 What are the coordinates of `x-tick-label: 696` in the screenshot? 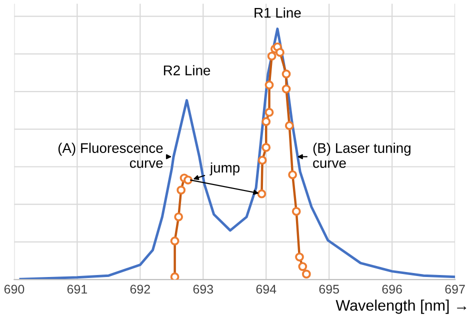 It's located at (392, 289).